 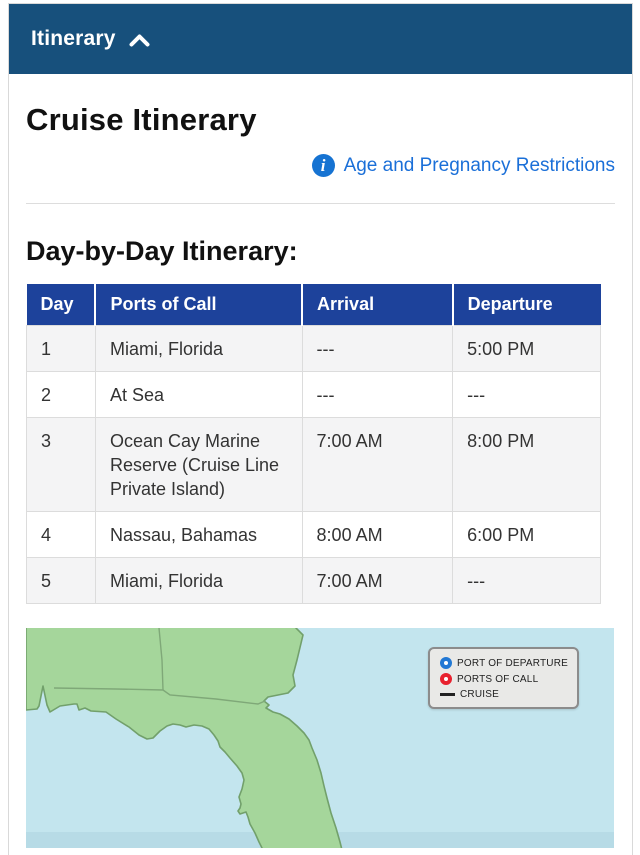 I want to click on table-row: 5 Miami, Florida 7:00 AM ---, so click(x=313, y=580).